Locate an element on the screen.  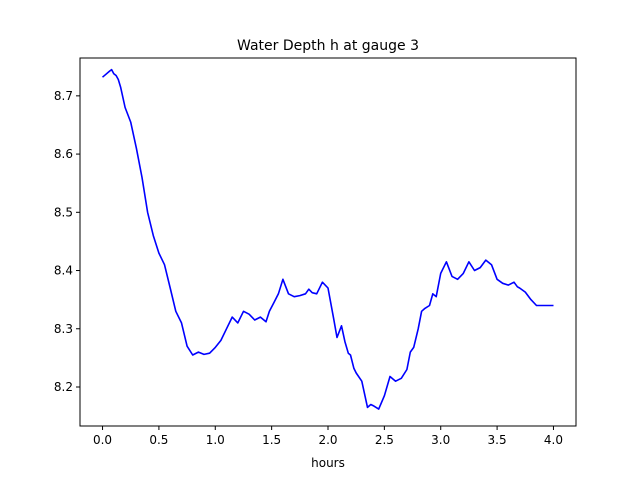
x-tick-label: 0.5 is located at coordinates (158, 440).